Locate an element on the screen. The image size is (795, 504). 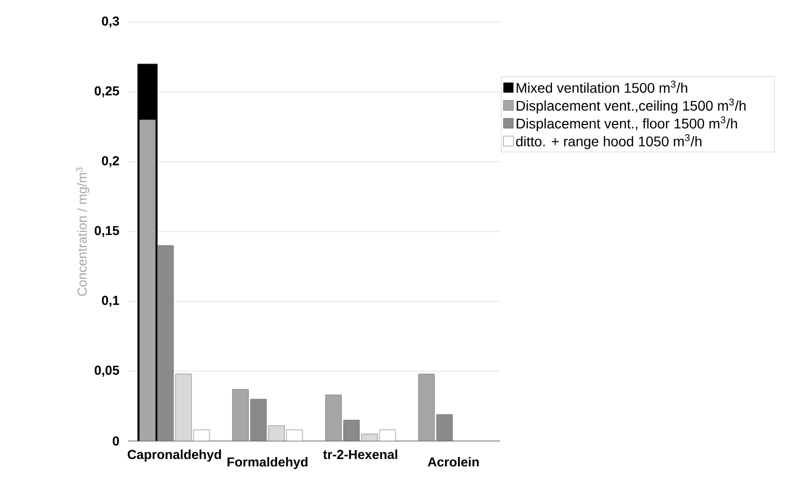
legend-label: Displacement vent.,ceiling 1500 m$^{3}$/h is located at coordinates (631, 106).